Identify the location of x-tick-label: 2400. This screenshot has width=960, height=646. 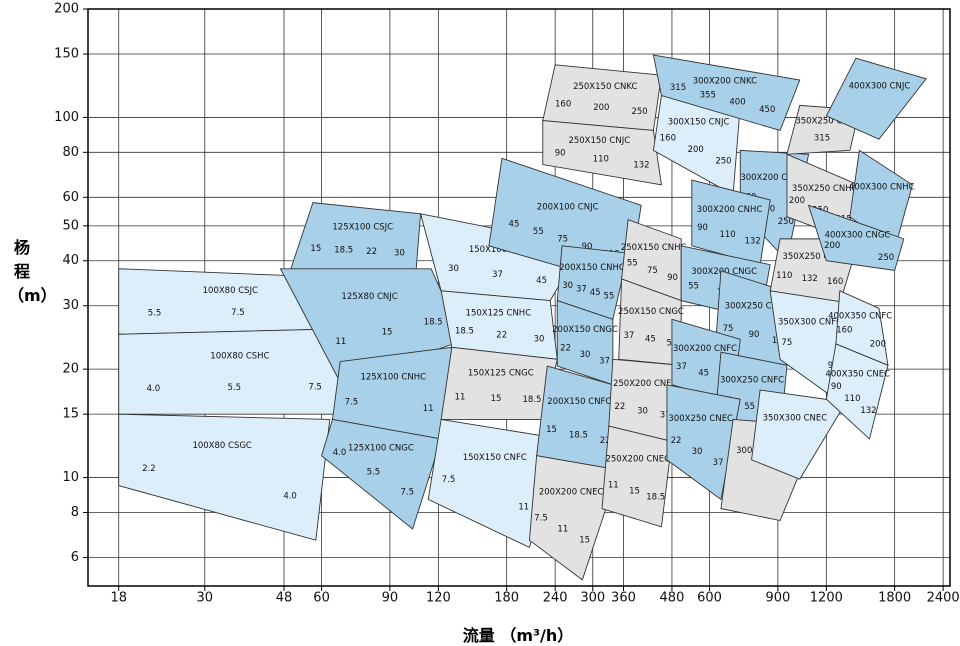
(943, 598).